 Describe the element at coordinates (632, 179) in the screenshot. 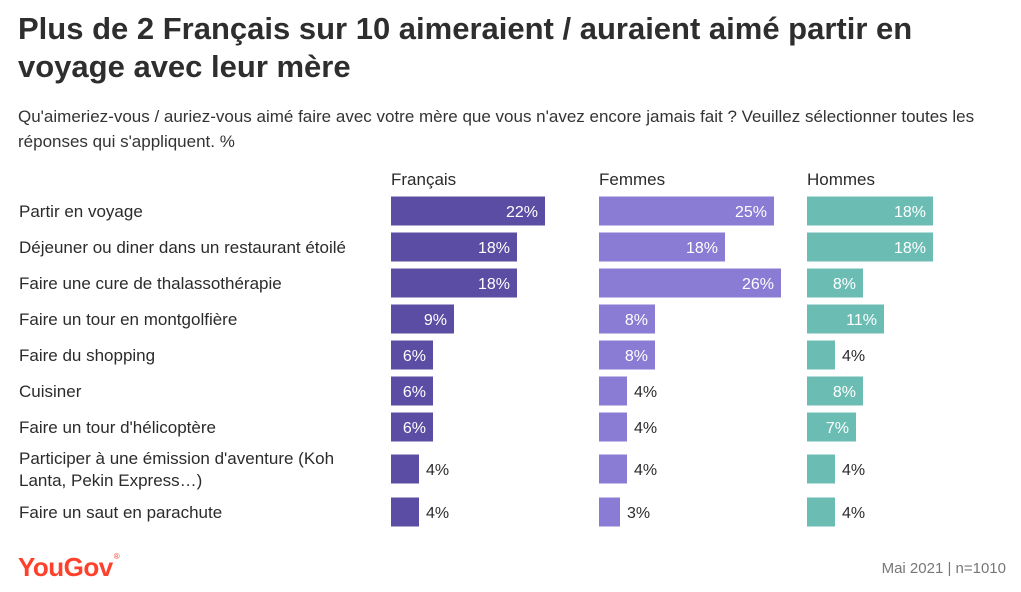

I see `series-header: Femmes` at that location.